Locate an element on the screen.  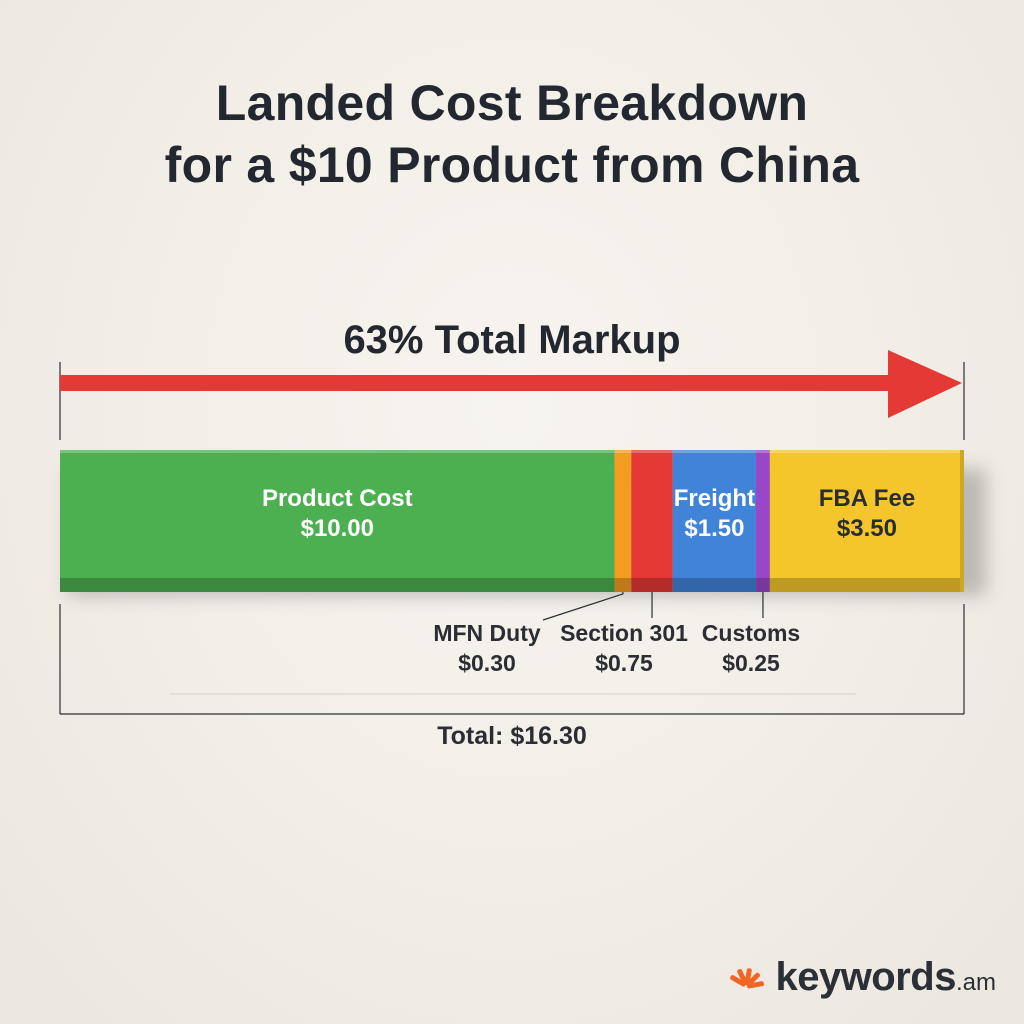
bar-segment-fba-fee is located at coordinates (866, 514).